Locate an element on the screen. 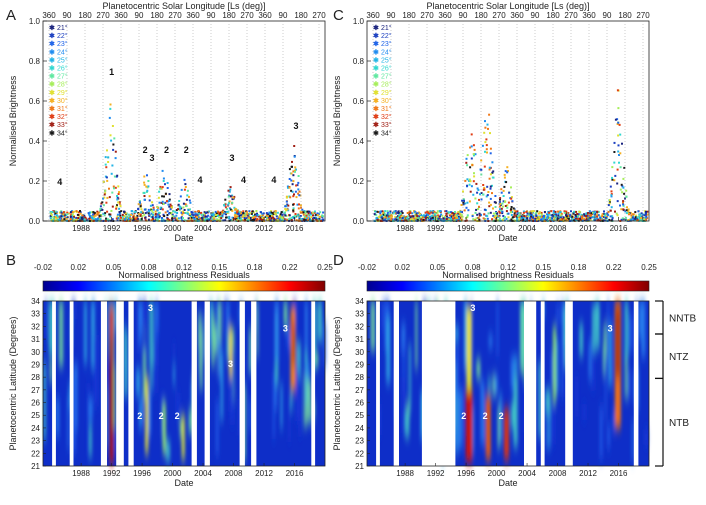 The width and height of the screenshot is (706, 505). x-tick-label: 2004 is located at coordinates (527, 473).